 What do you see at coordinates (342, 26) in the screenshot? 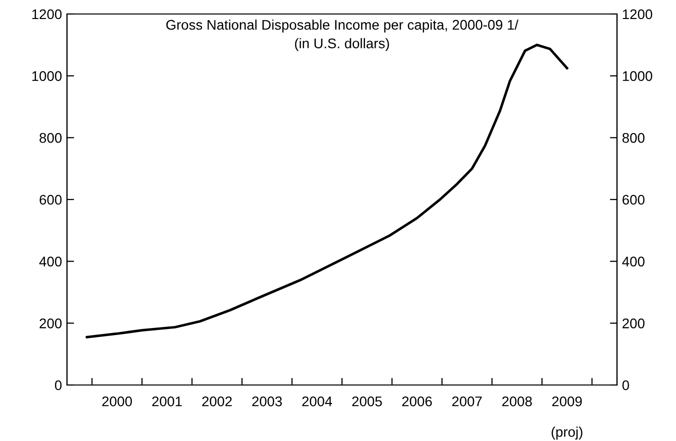
I see `chart-title: Gross National Disposable Income per capita, 2000-09 1/` at bounding box center [342, 26].